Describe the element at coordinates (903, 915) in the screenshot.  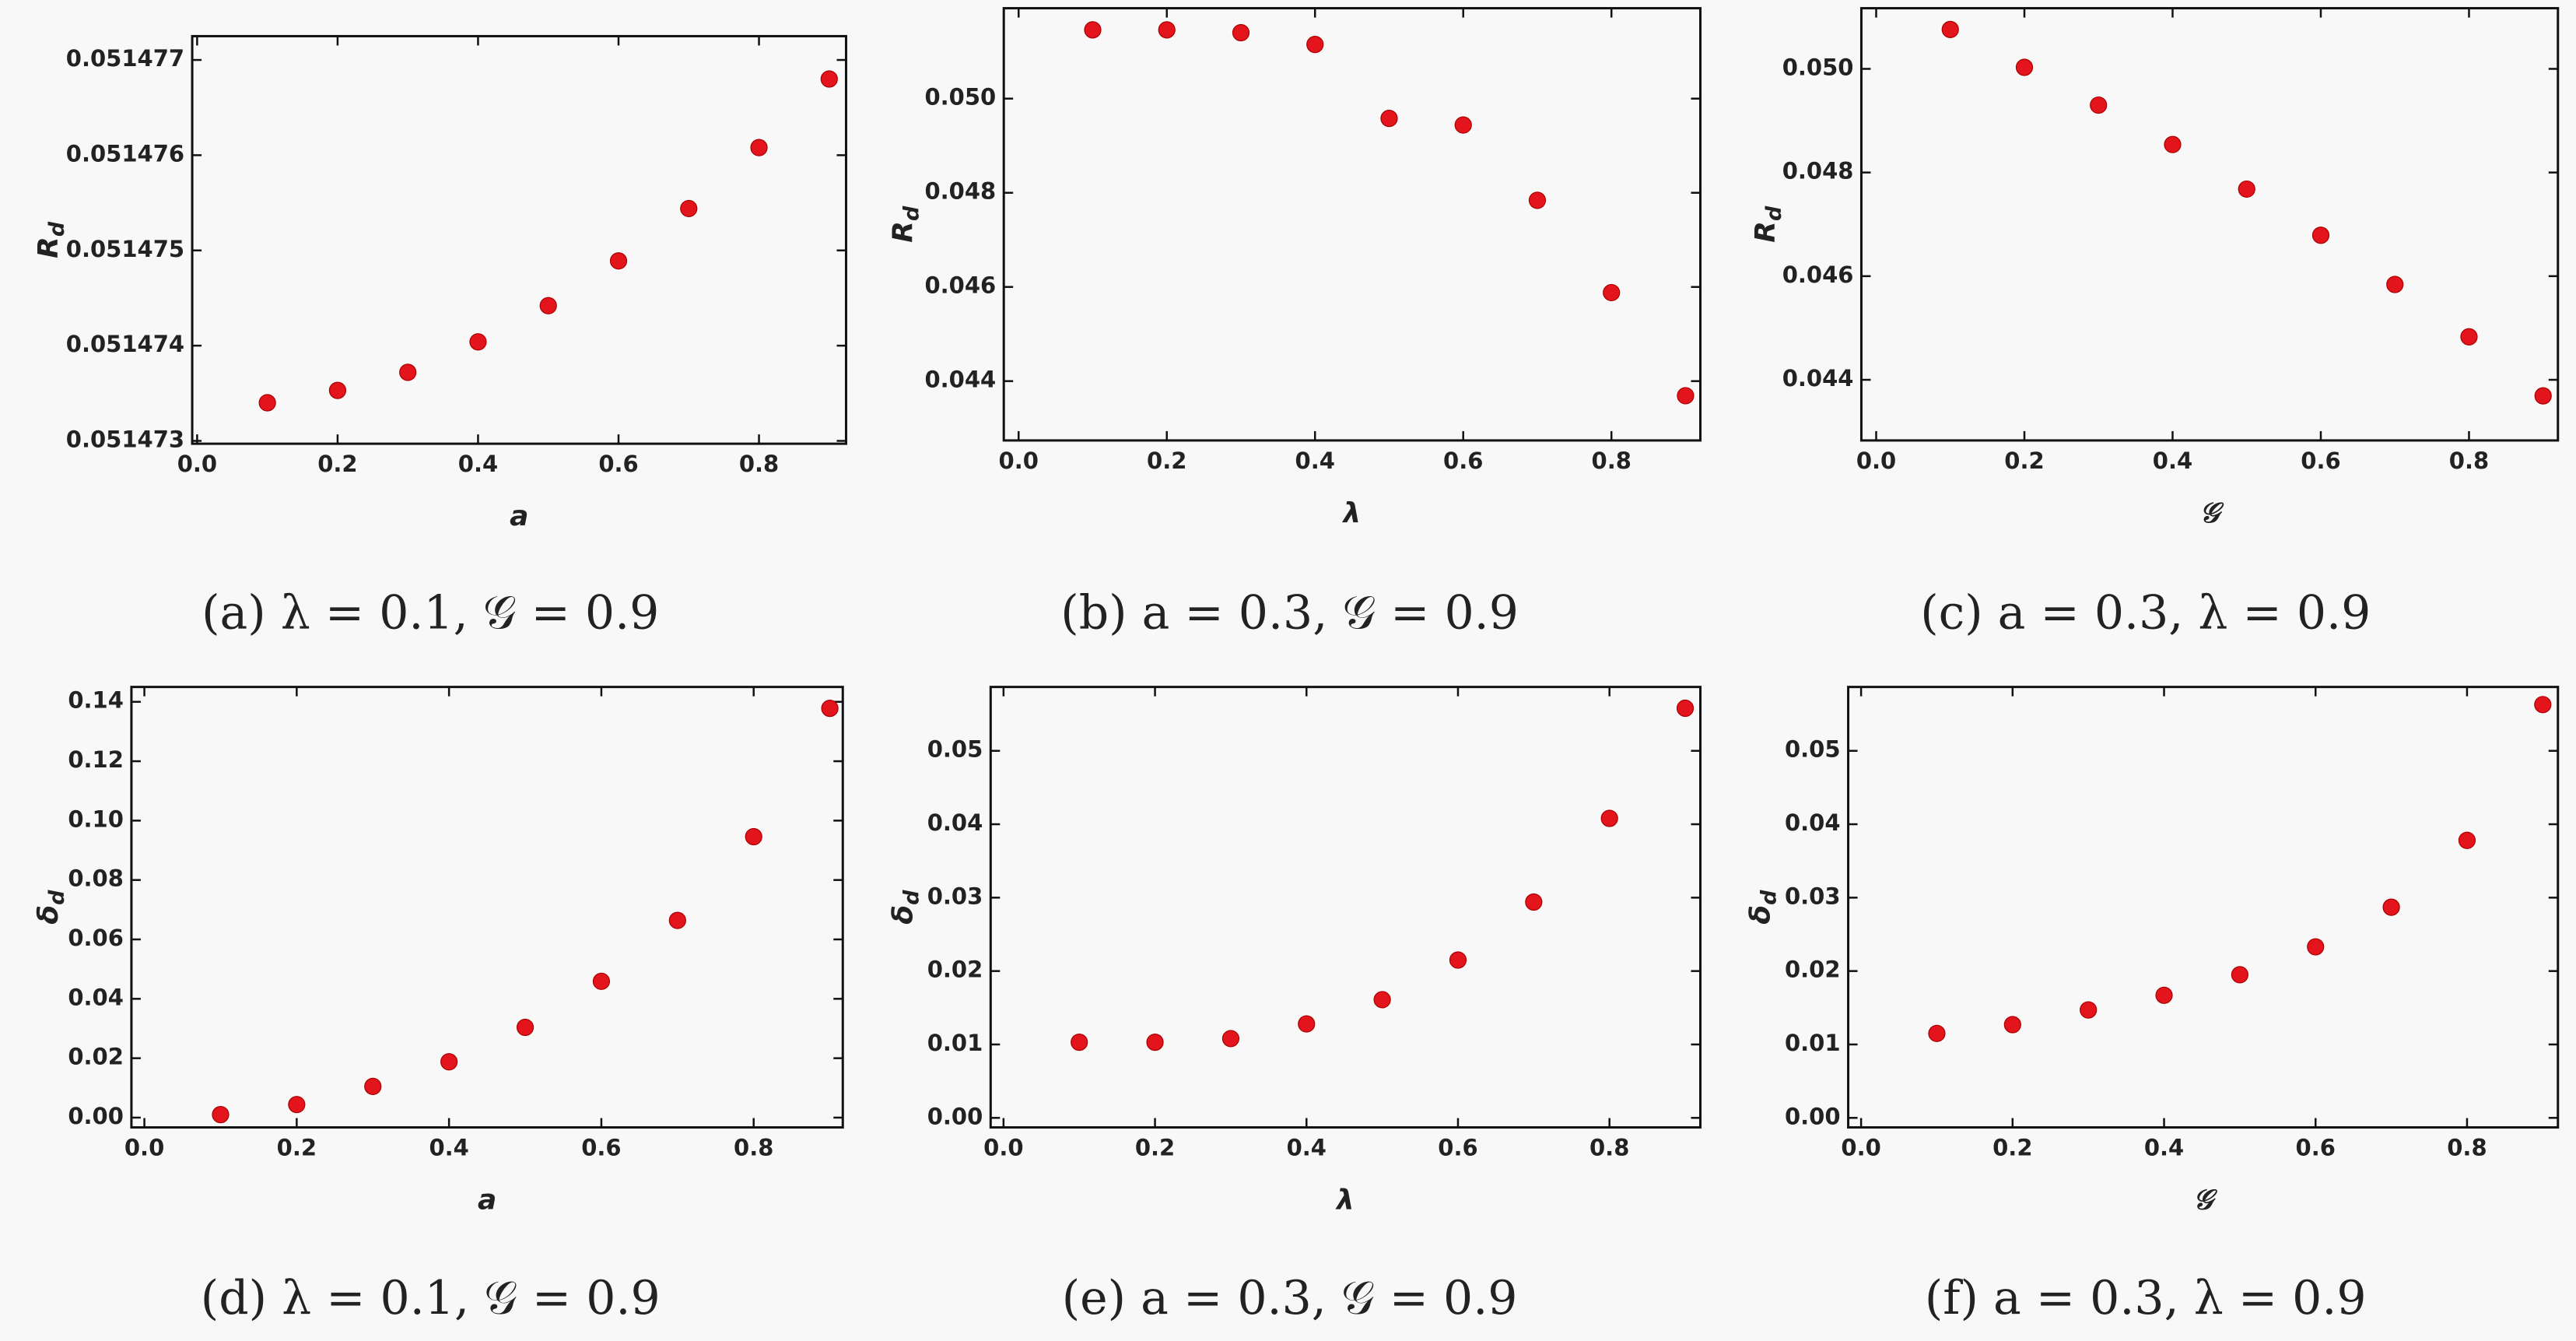
I see `y-axis-label-main: δ` at that location.